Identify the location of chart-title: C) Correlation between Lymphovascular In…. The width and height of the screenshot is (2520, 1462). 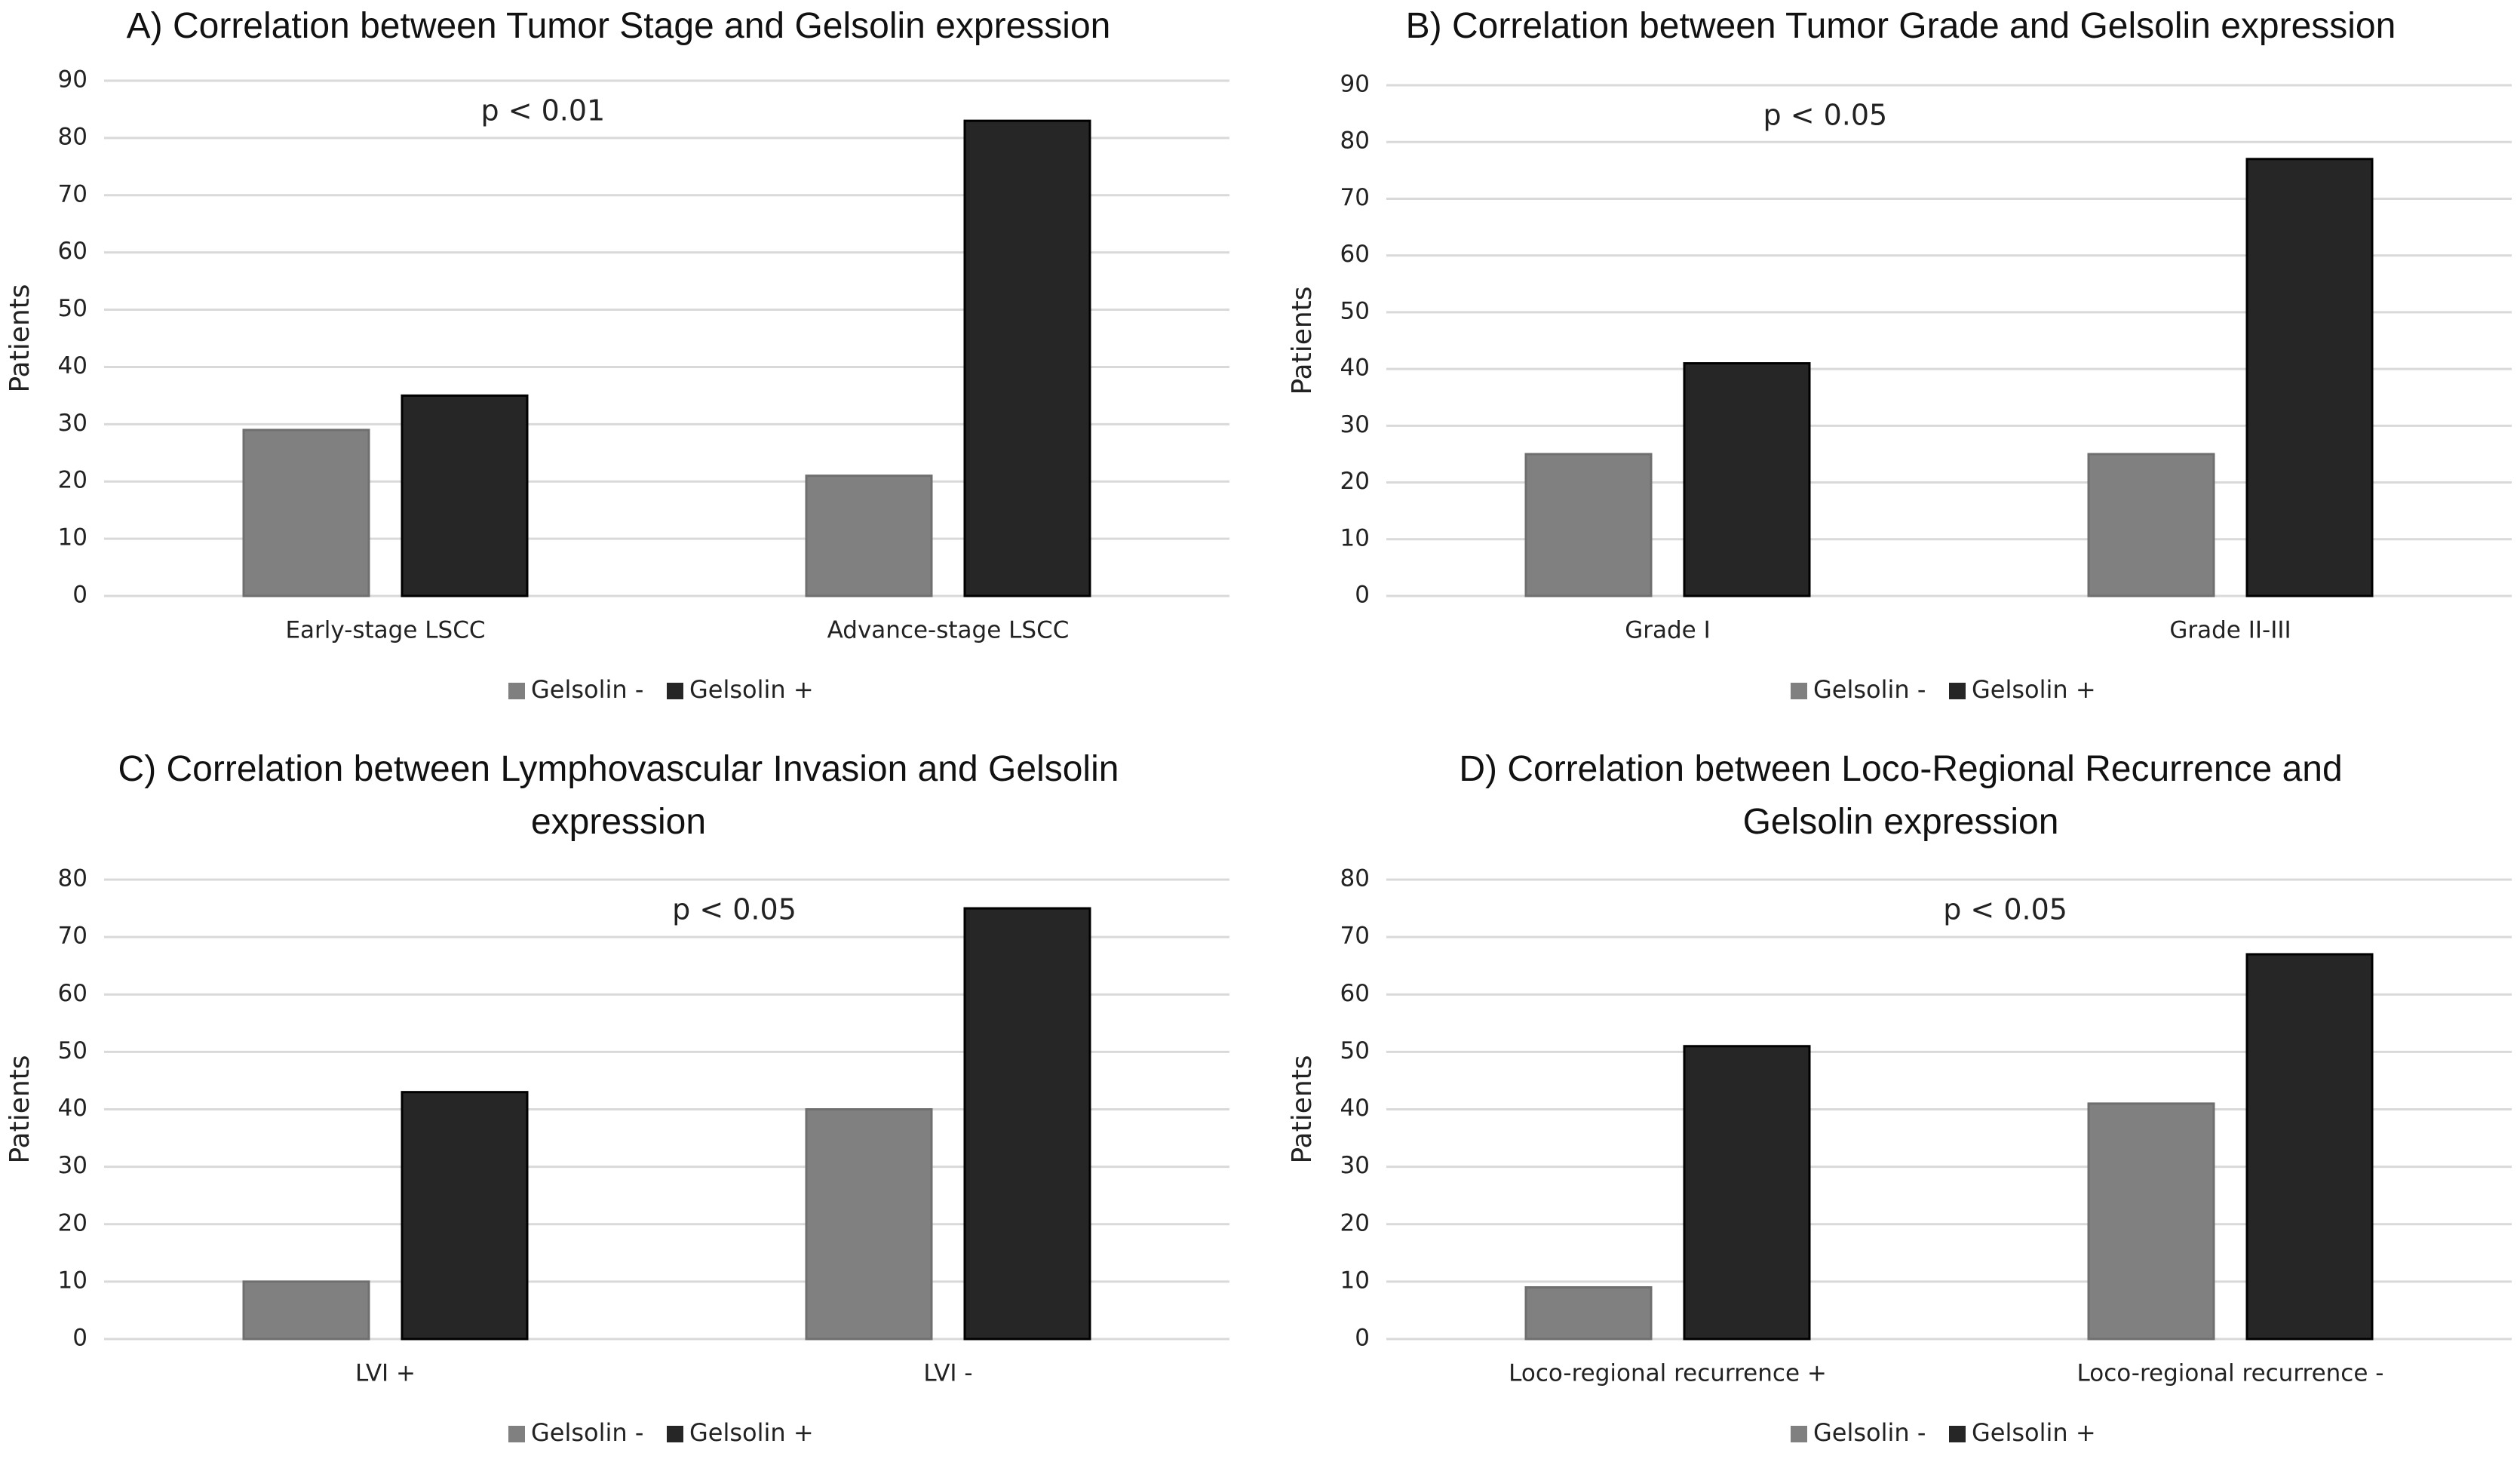
(618, 795).